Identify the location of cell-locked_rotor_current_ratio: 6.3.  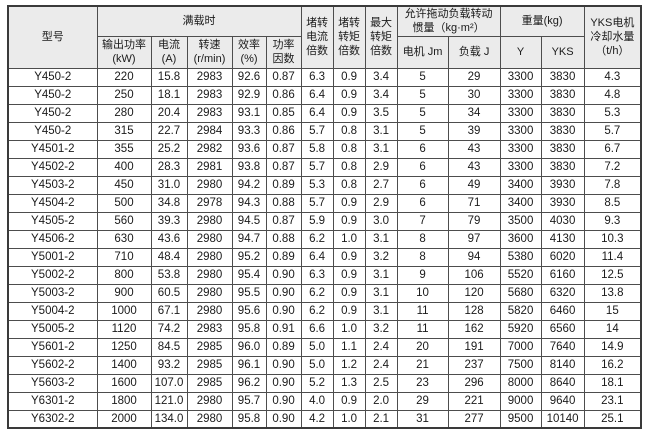
(317, 77).